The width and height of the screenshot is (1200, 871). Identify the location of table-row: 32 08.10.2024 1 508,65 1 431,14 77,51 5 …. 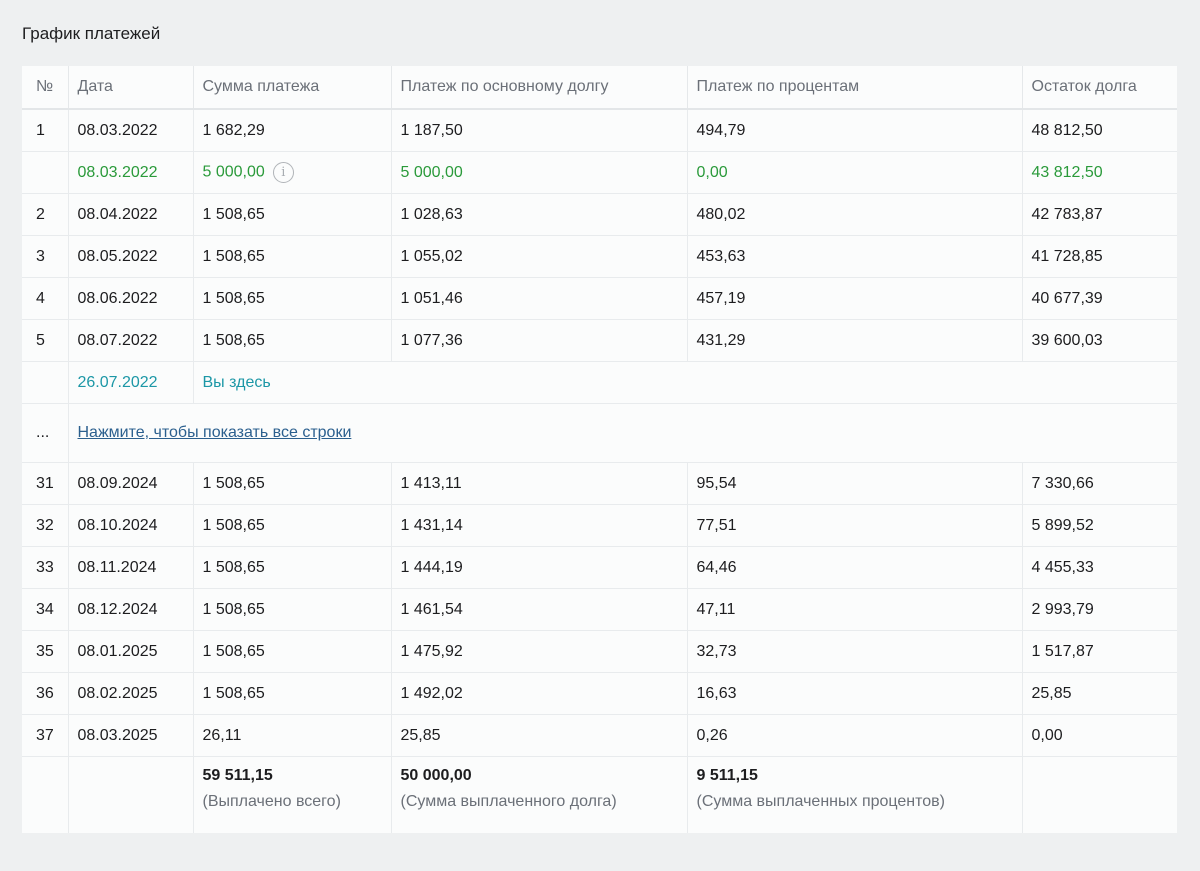
(599, 525).